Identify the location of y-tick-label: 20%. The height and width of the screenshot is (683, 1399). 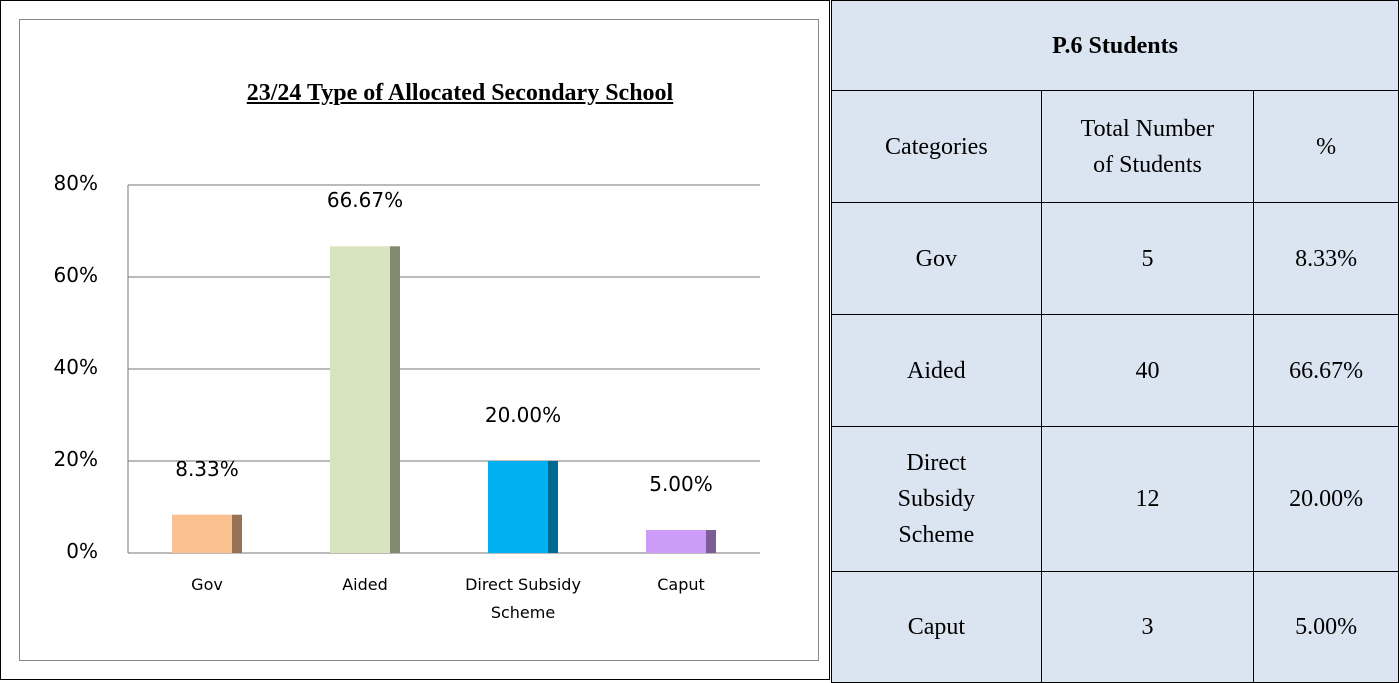
(75, 459).